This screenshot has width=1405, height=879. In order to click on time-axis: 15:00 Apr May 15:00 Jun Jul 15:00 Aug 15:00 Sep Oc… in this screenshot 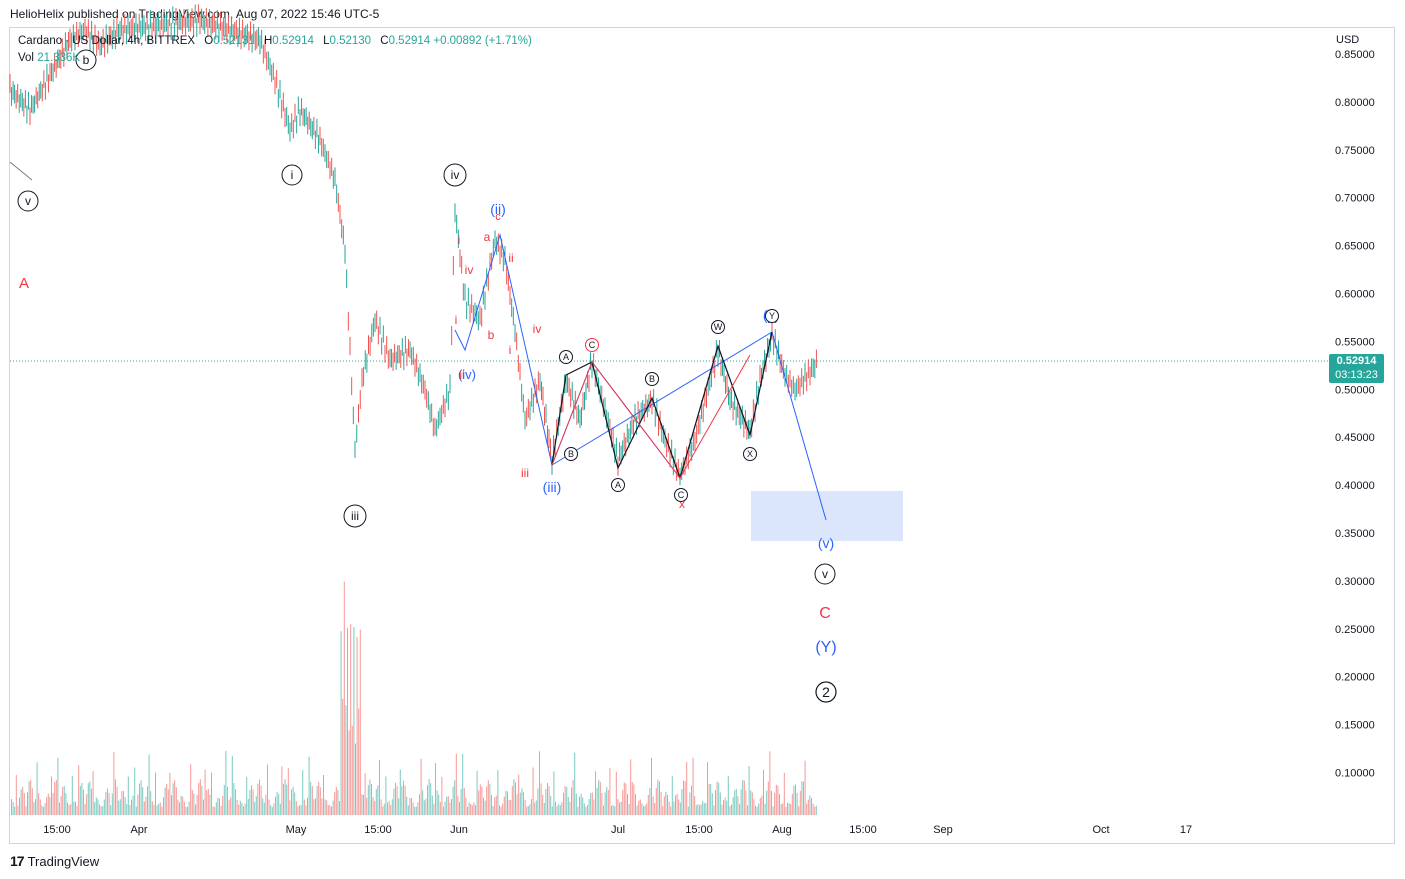, I will do `click(617, 830)`.